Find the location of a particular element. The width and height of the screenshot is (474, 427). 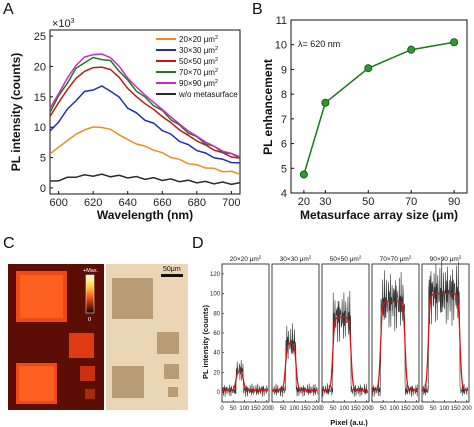

panel-b-x-ticks: 20 30 50 70 90 is located at coordinates (379, 199).